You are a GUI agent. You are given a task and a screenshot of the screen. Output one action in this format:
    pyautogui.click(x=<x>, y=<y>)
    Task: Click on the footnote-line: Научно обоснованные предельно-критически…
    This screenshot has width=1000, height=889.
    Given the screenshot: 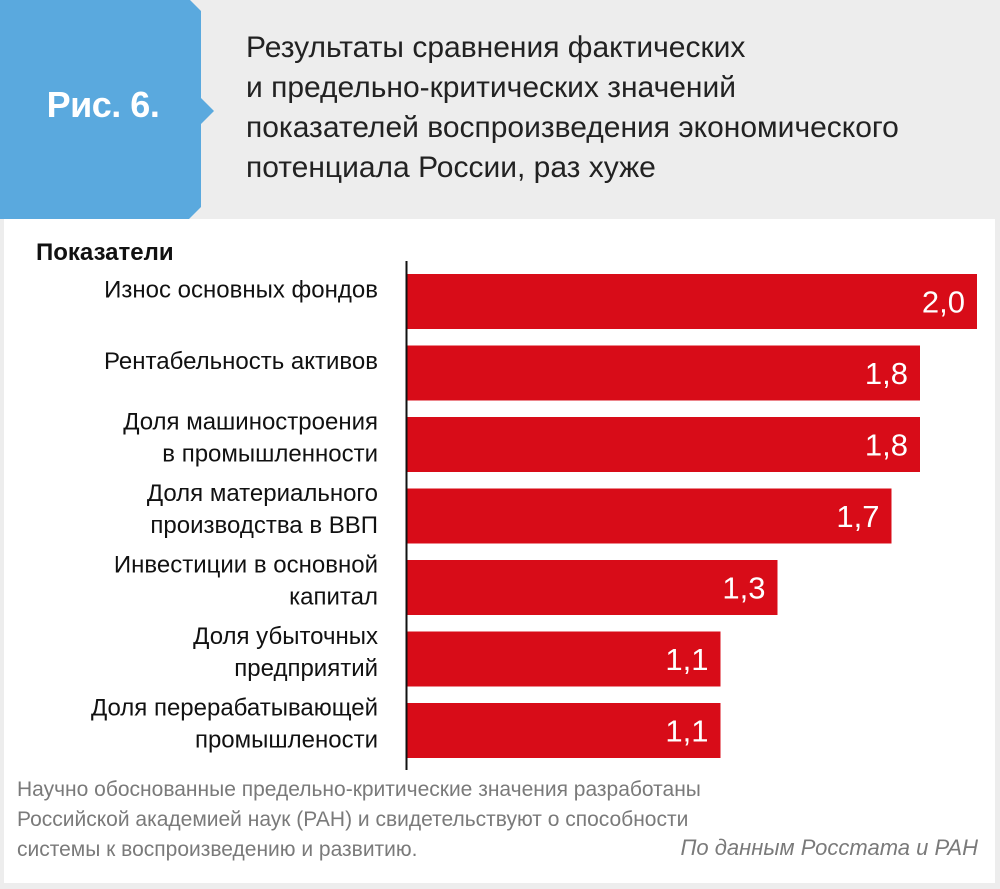 What is the action you would take?
    pyautogui.click(x=359, y=789)
    